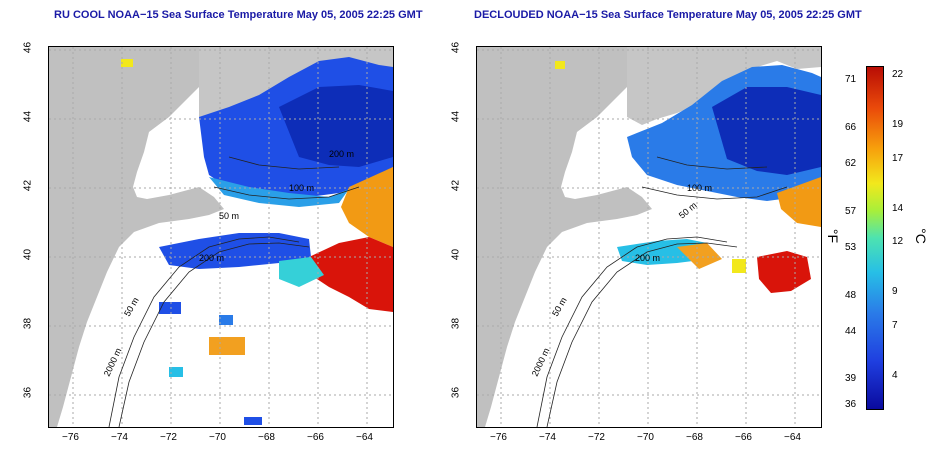  What do you see at coordinates (28, 116) in the screenshot?
I see `left-lat-tick: 44` at bounding box center [28, 116].